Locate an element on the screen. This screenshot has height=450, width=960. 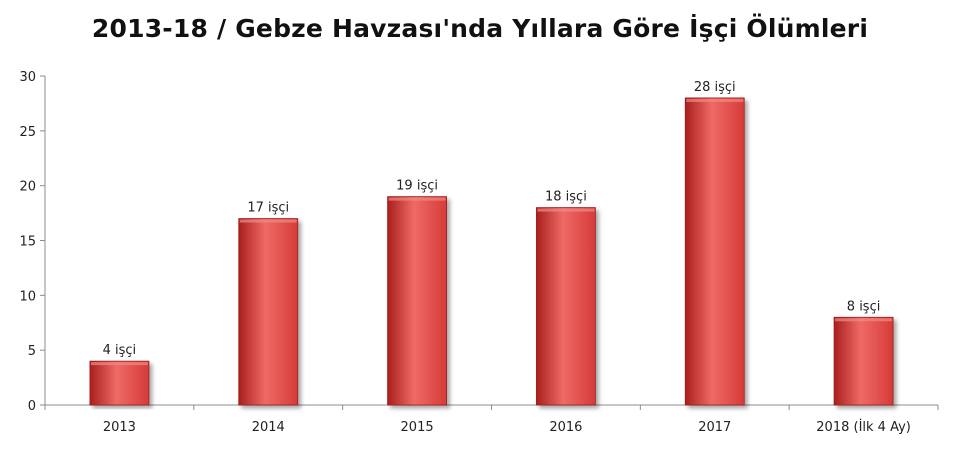
x-tick-label: 2017 is located at coordinates (714, 427).